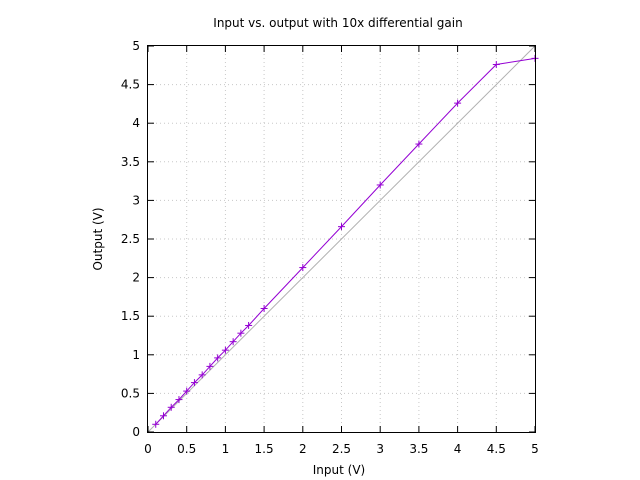  What do you see at coordinates (136, 123) in the screenshot?
I see `y-tick-label: 4` at bounding box center [136, 123].